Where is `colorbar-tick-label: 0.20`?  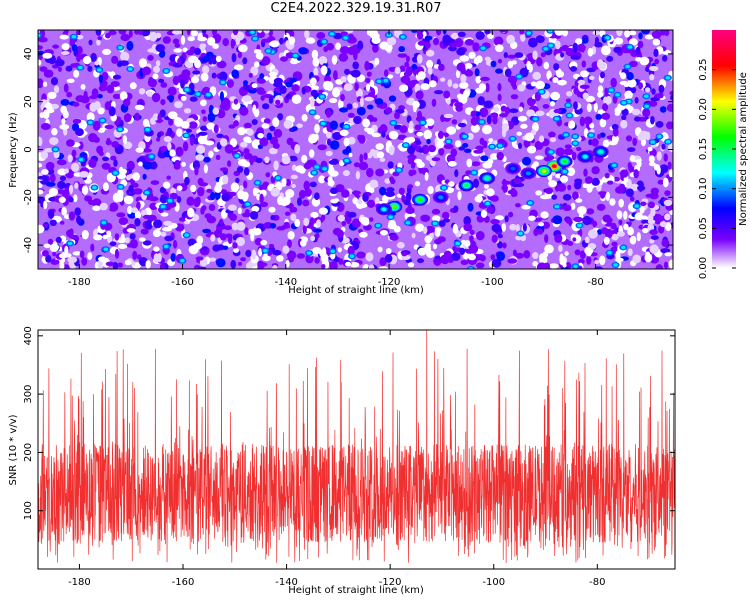
colorbar-tick-label: 0.20 is located at coordinates (703, 109).